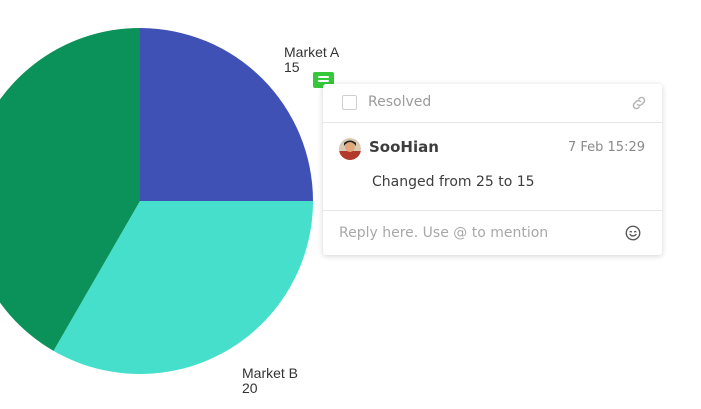  Describe the element at coordinates (492, 210) in the screenshot. I see `divider` at that location.